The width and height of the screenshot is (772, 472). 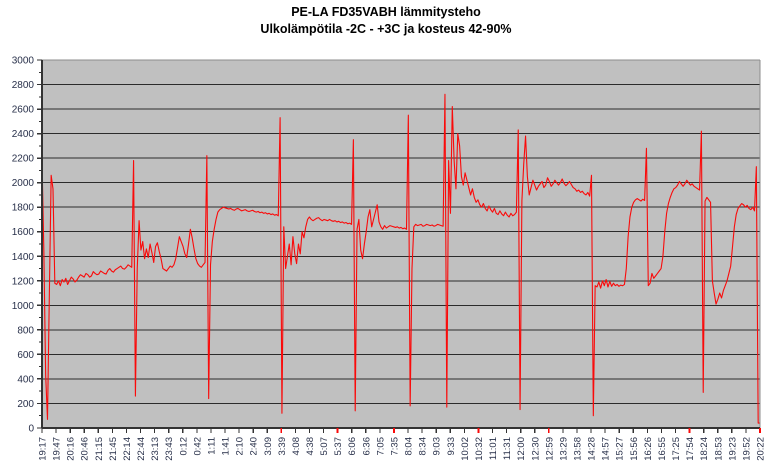 What do you see at coordinates (592, 449) in the screenshot?
I see `x-tick-label-39: 14:28` at bounding box center [592, 449].